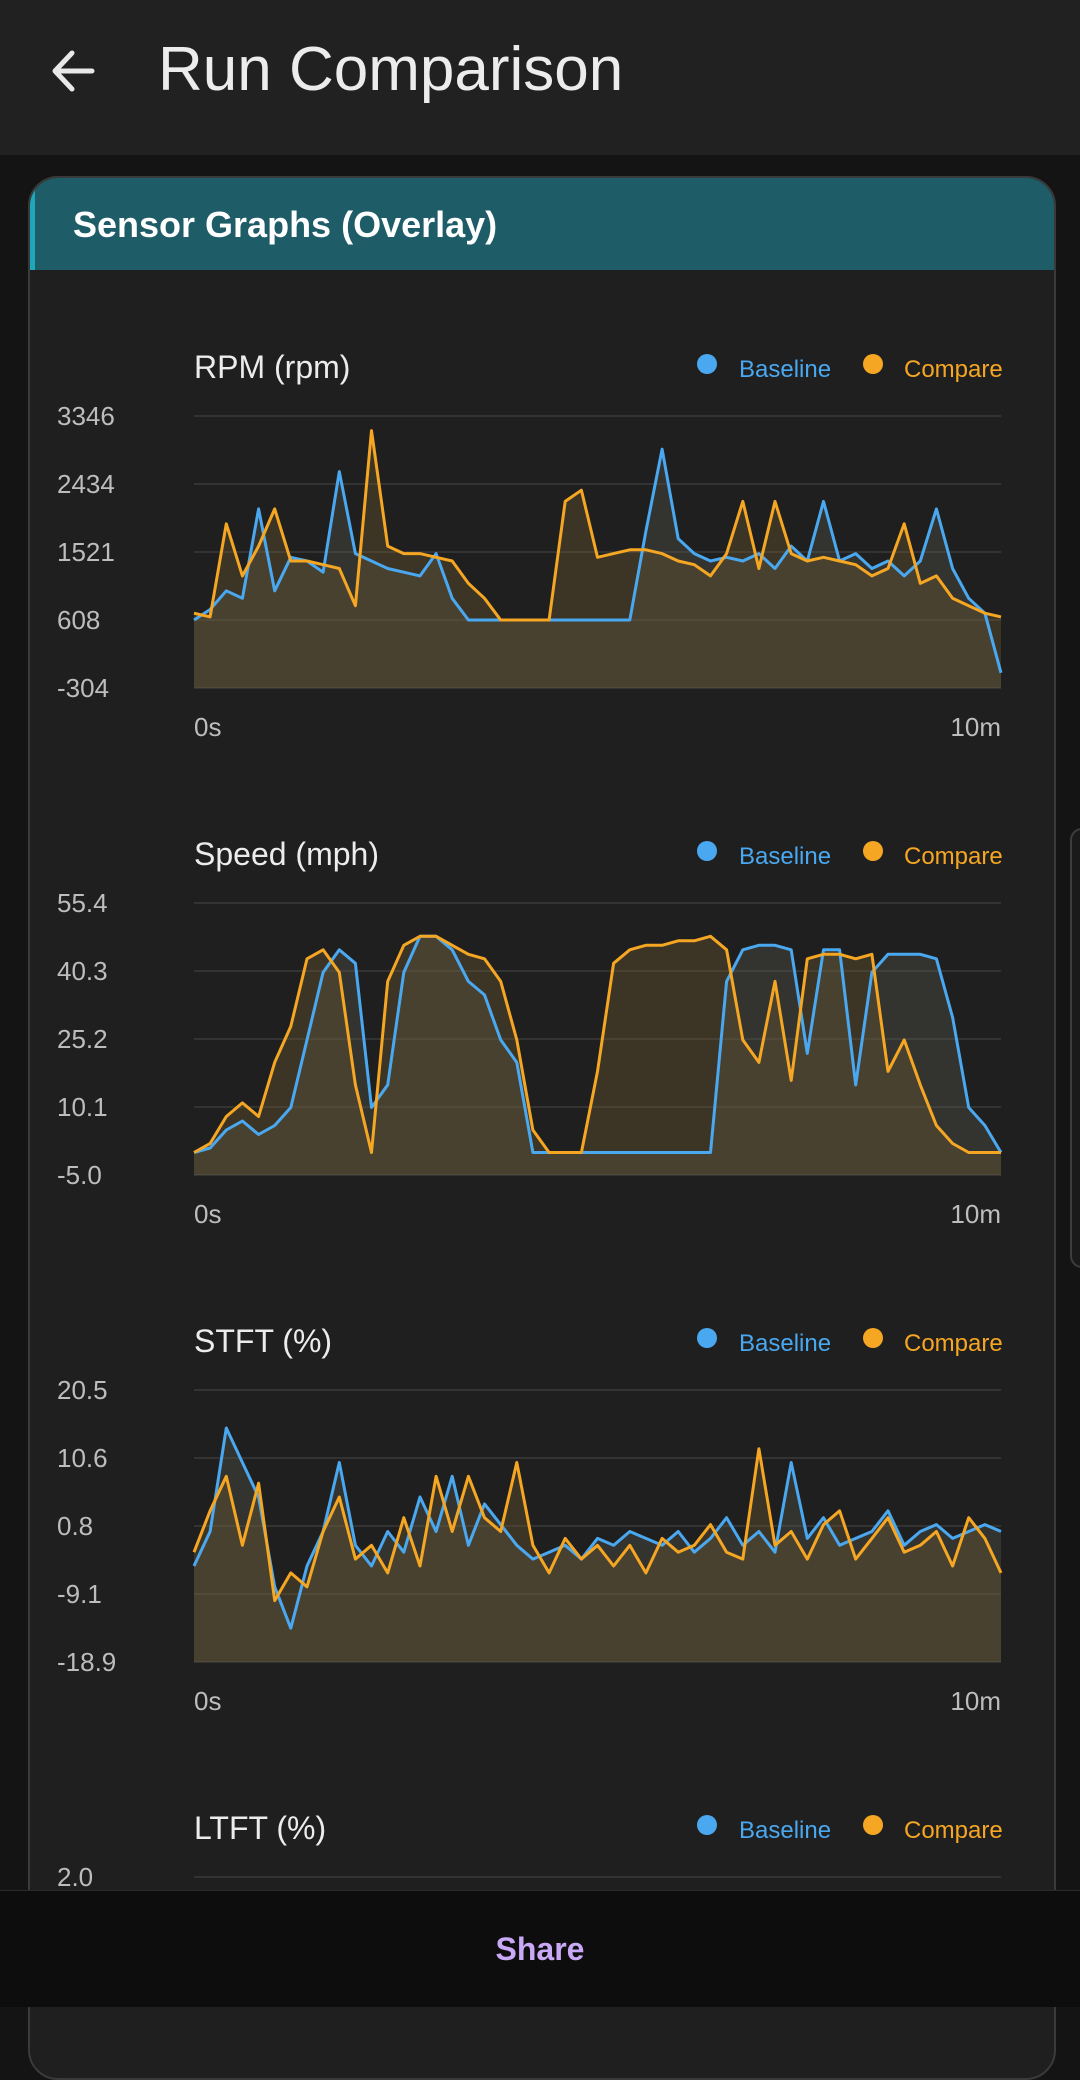 Image resolution: width=1080 pixels, height=2080 pixels. I want to click on y-tick-label: 20.5, so click(82, 1390).